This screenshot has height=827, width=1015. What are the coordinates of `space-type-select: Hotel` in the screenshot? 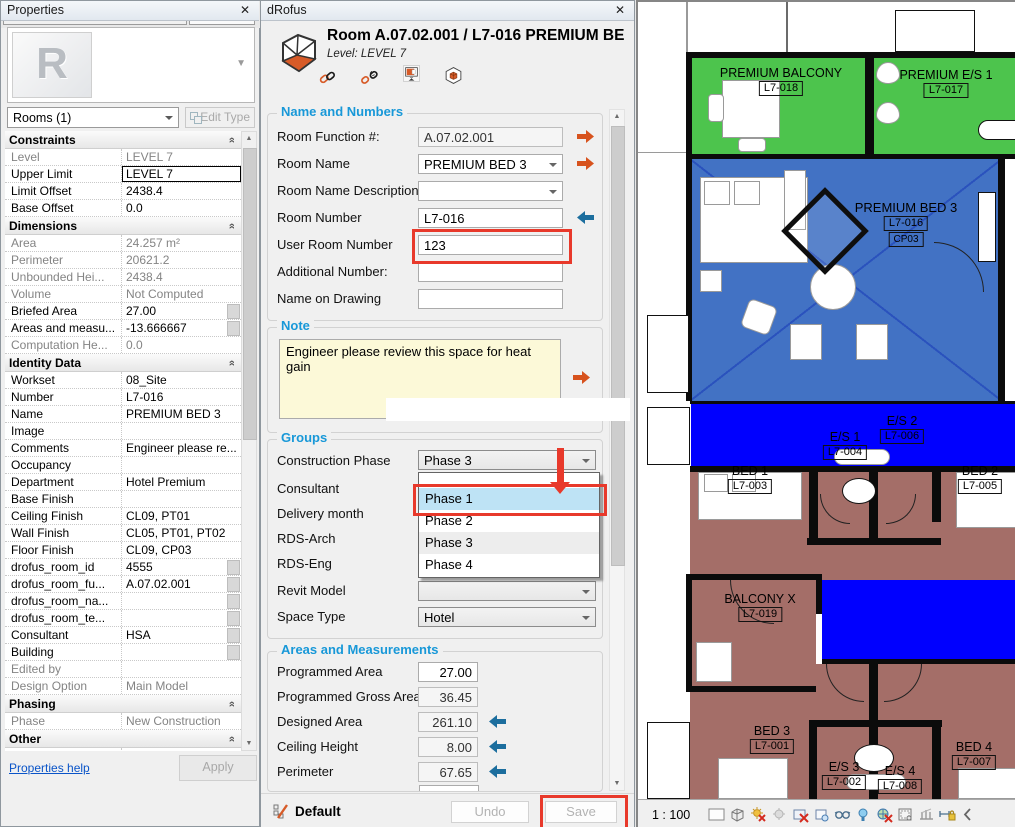 It's located at (507, 617).